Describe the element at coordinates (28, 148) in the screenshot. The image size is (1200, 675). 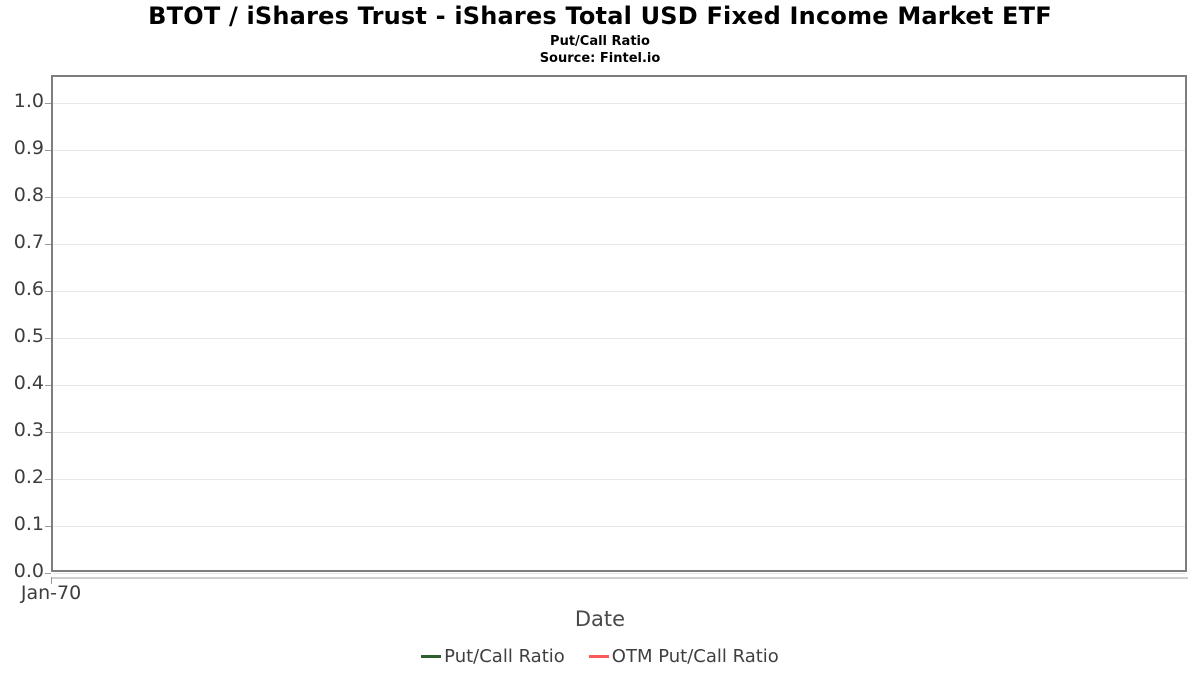
I see `y-axis-tick-label: 0.9` at that location.